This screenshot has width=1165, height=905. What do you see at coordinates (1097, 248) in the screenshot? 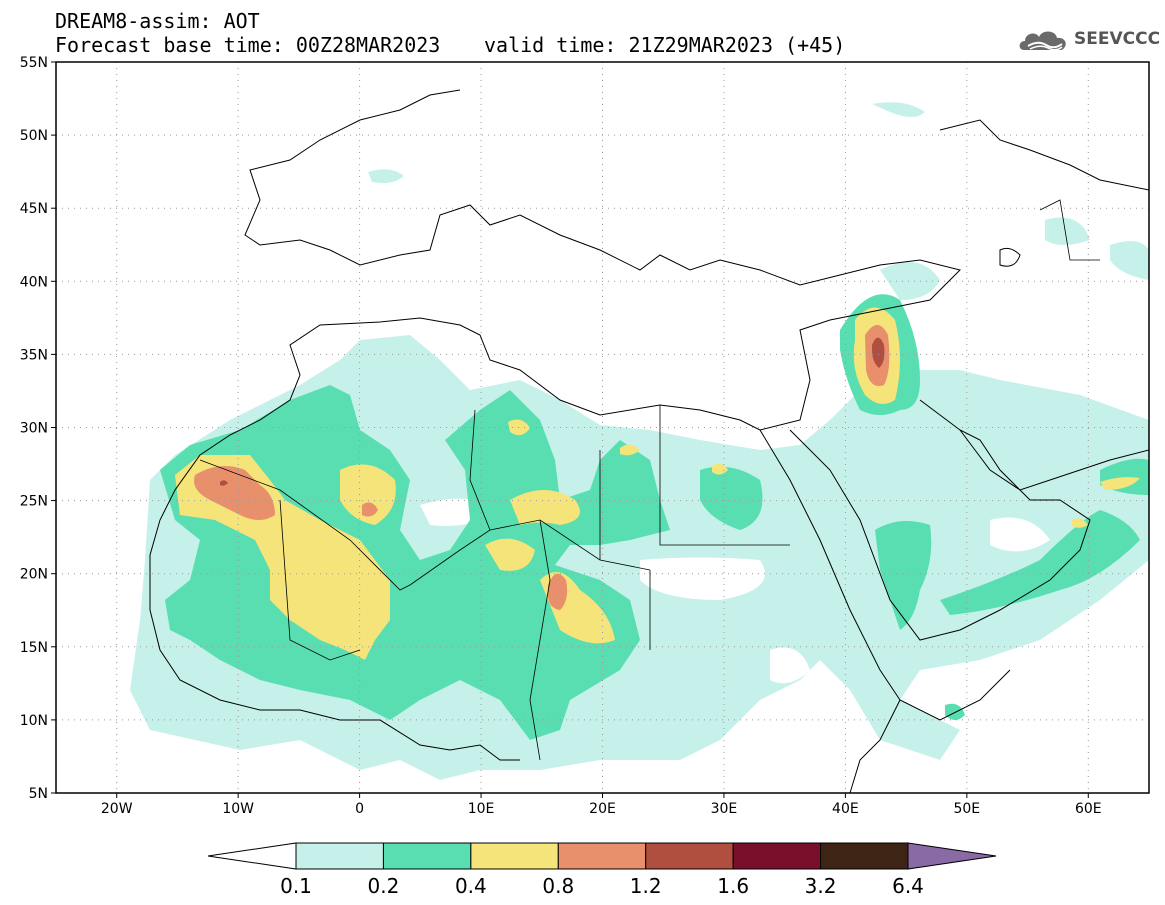
I see `aot-level-0.1-central-asia` at bounding box center [1097, 248].